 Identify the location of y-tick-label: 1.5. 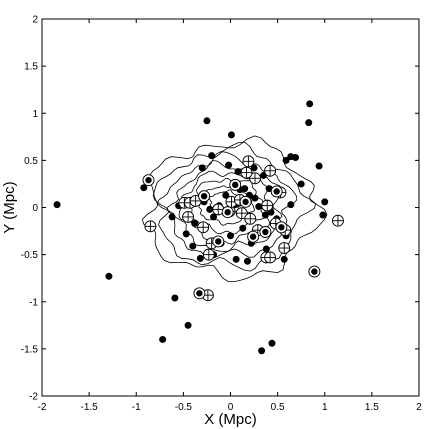
(31, 67).